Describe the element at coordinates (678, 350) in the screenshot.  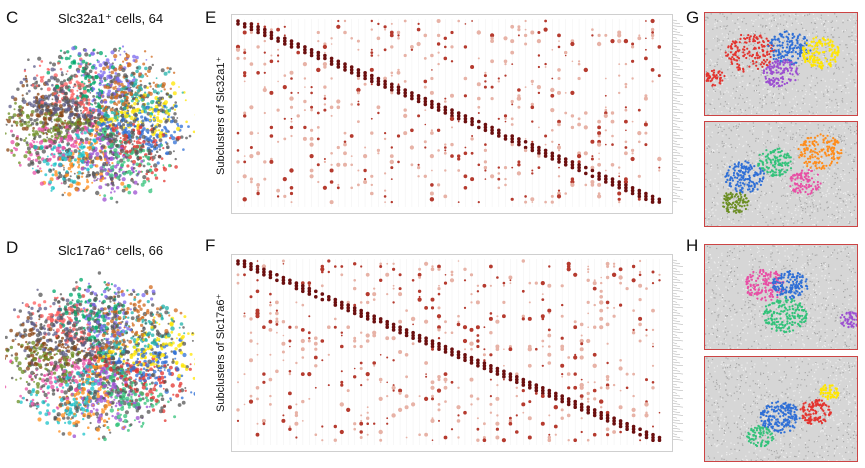
I see `dotplot-side-ticks-f` at that location.